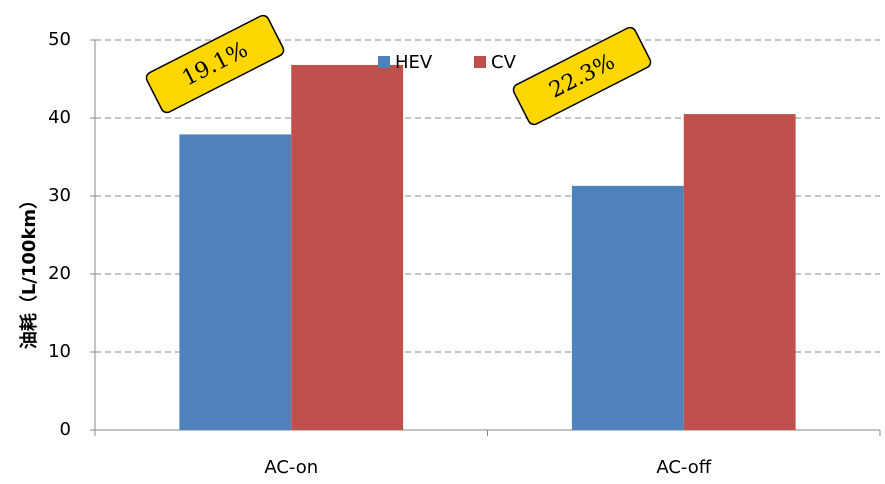 This screenshot has width=885, height=484. What do you see at coordinates (291, 467) in the screenshot?
I see `x-tick-label: AC-on` at bounding box center [291, 467].